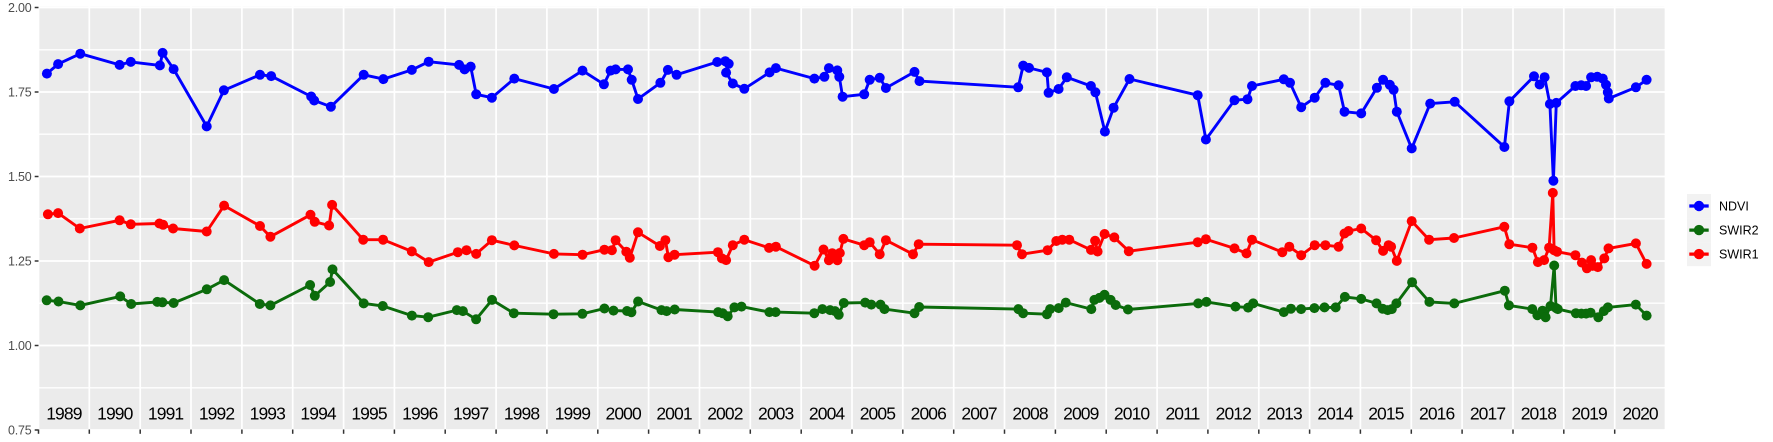 This screenshot has width=1773, height=442. Describe the element at coordinates (1589, 414) in the screenshot. I see `svg-text: 2019` at that location.